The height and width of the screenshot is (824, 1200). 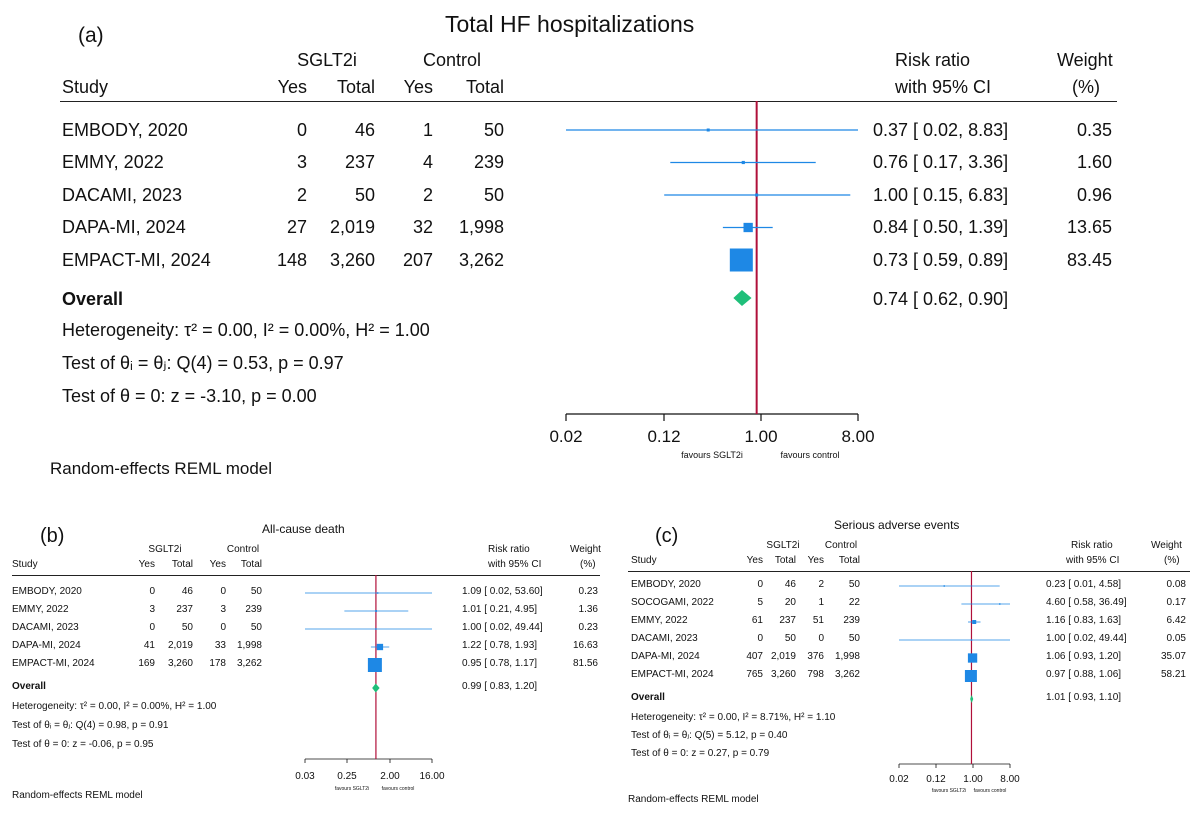 What do you see at coordinates (152, 609) in the screenshot?
I see `sglt2i-yes: 3` at bounding box center [152, 609].